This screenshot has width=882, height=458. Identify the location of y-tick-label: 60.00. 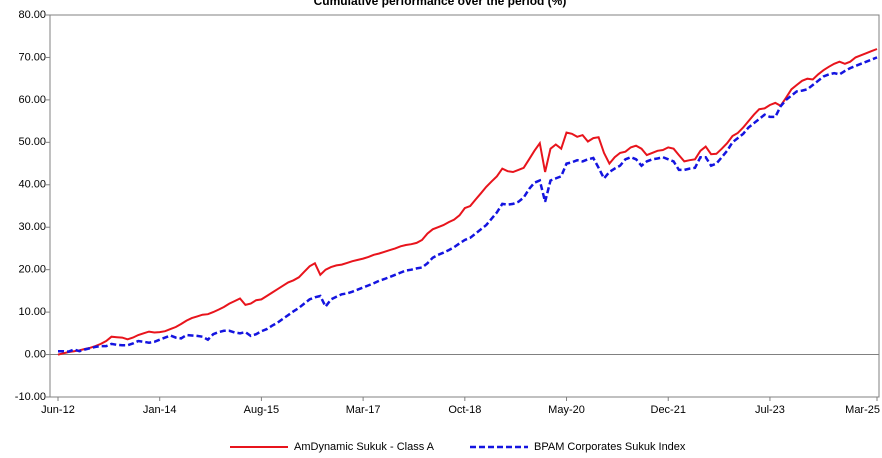
(32, 100).